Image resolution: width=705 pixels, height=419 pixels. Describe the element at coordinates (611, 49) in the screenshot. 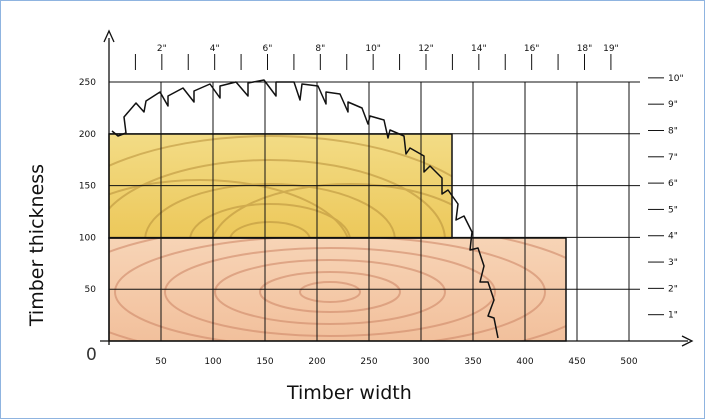

I see `x-inch-tick-label: 19"` at that location.